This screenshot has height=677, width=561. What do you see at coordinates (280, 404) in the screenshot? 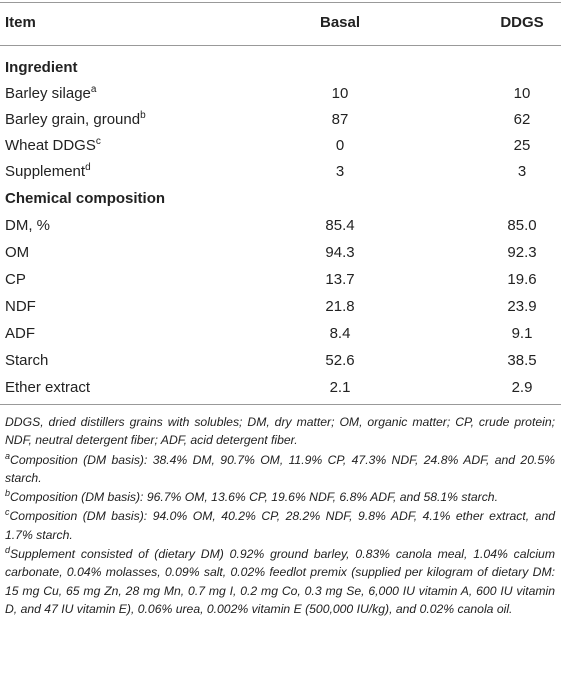
I see `bottom-rule` at bounding box center [280, 404].